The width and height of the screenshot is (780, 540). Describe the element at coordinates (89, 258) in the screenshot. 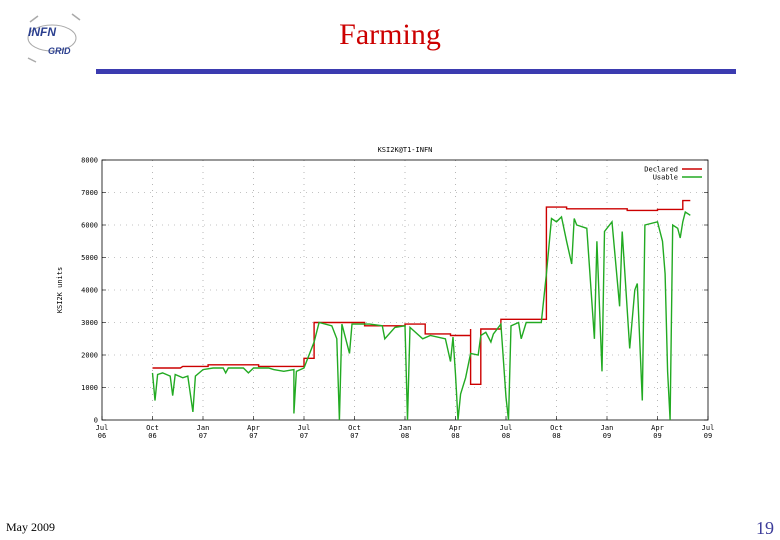

I see `y-tick-label: 5000` at that location.